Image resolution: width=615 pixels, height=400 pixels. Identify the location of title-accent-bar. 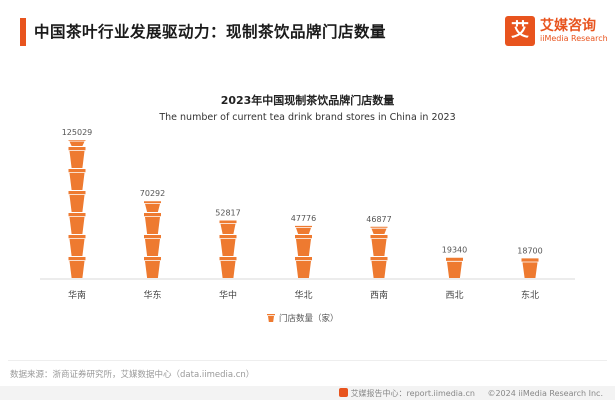
(23, 32).